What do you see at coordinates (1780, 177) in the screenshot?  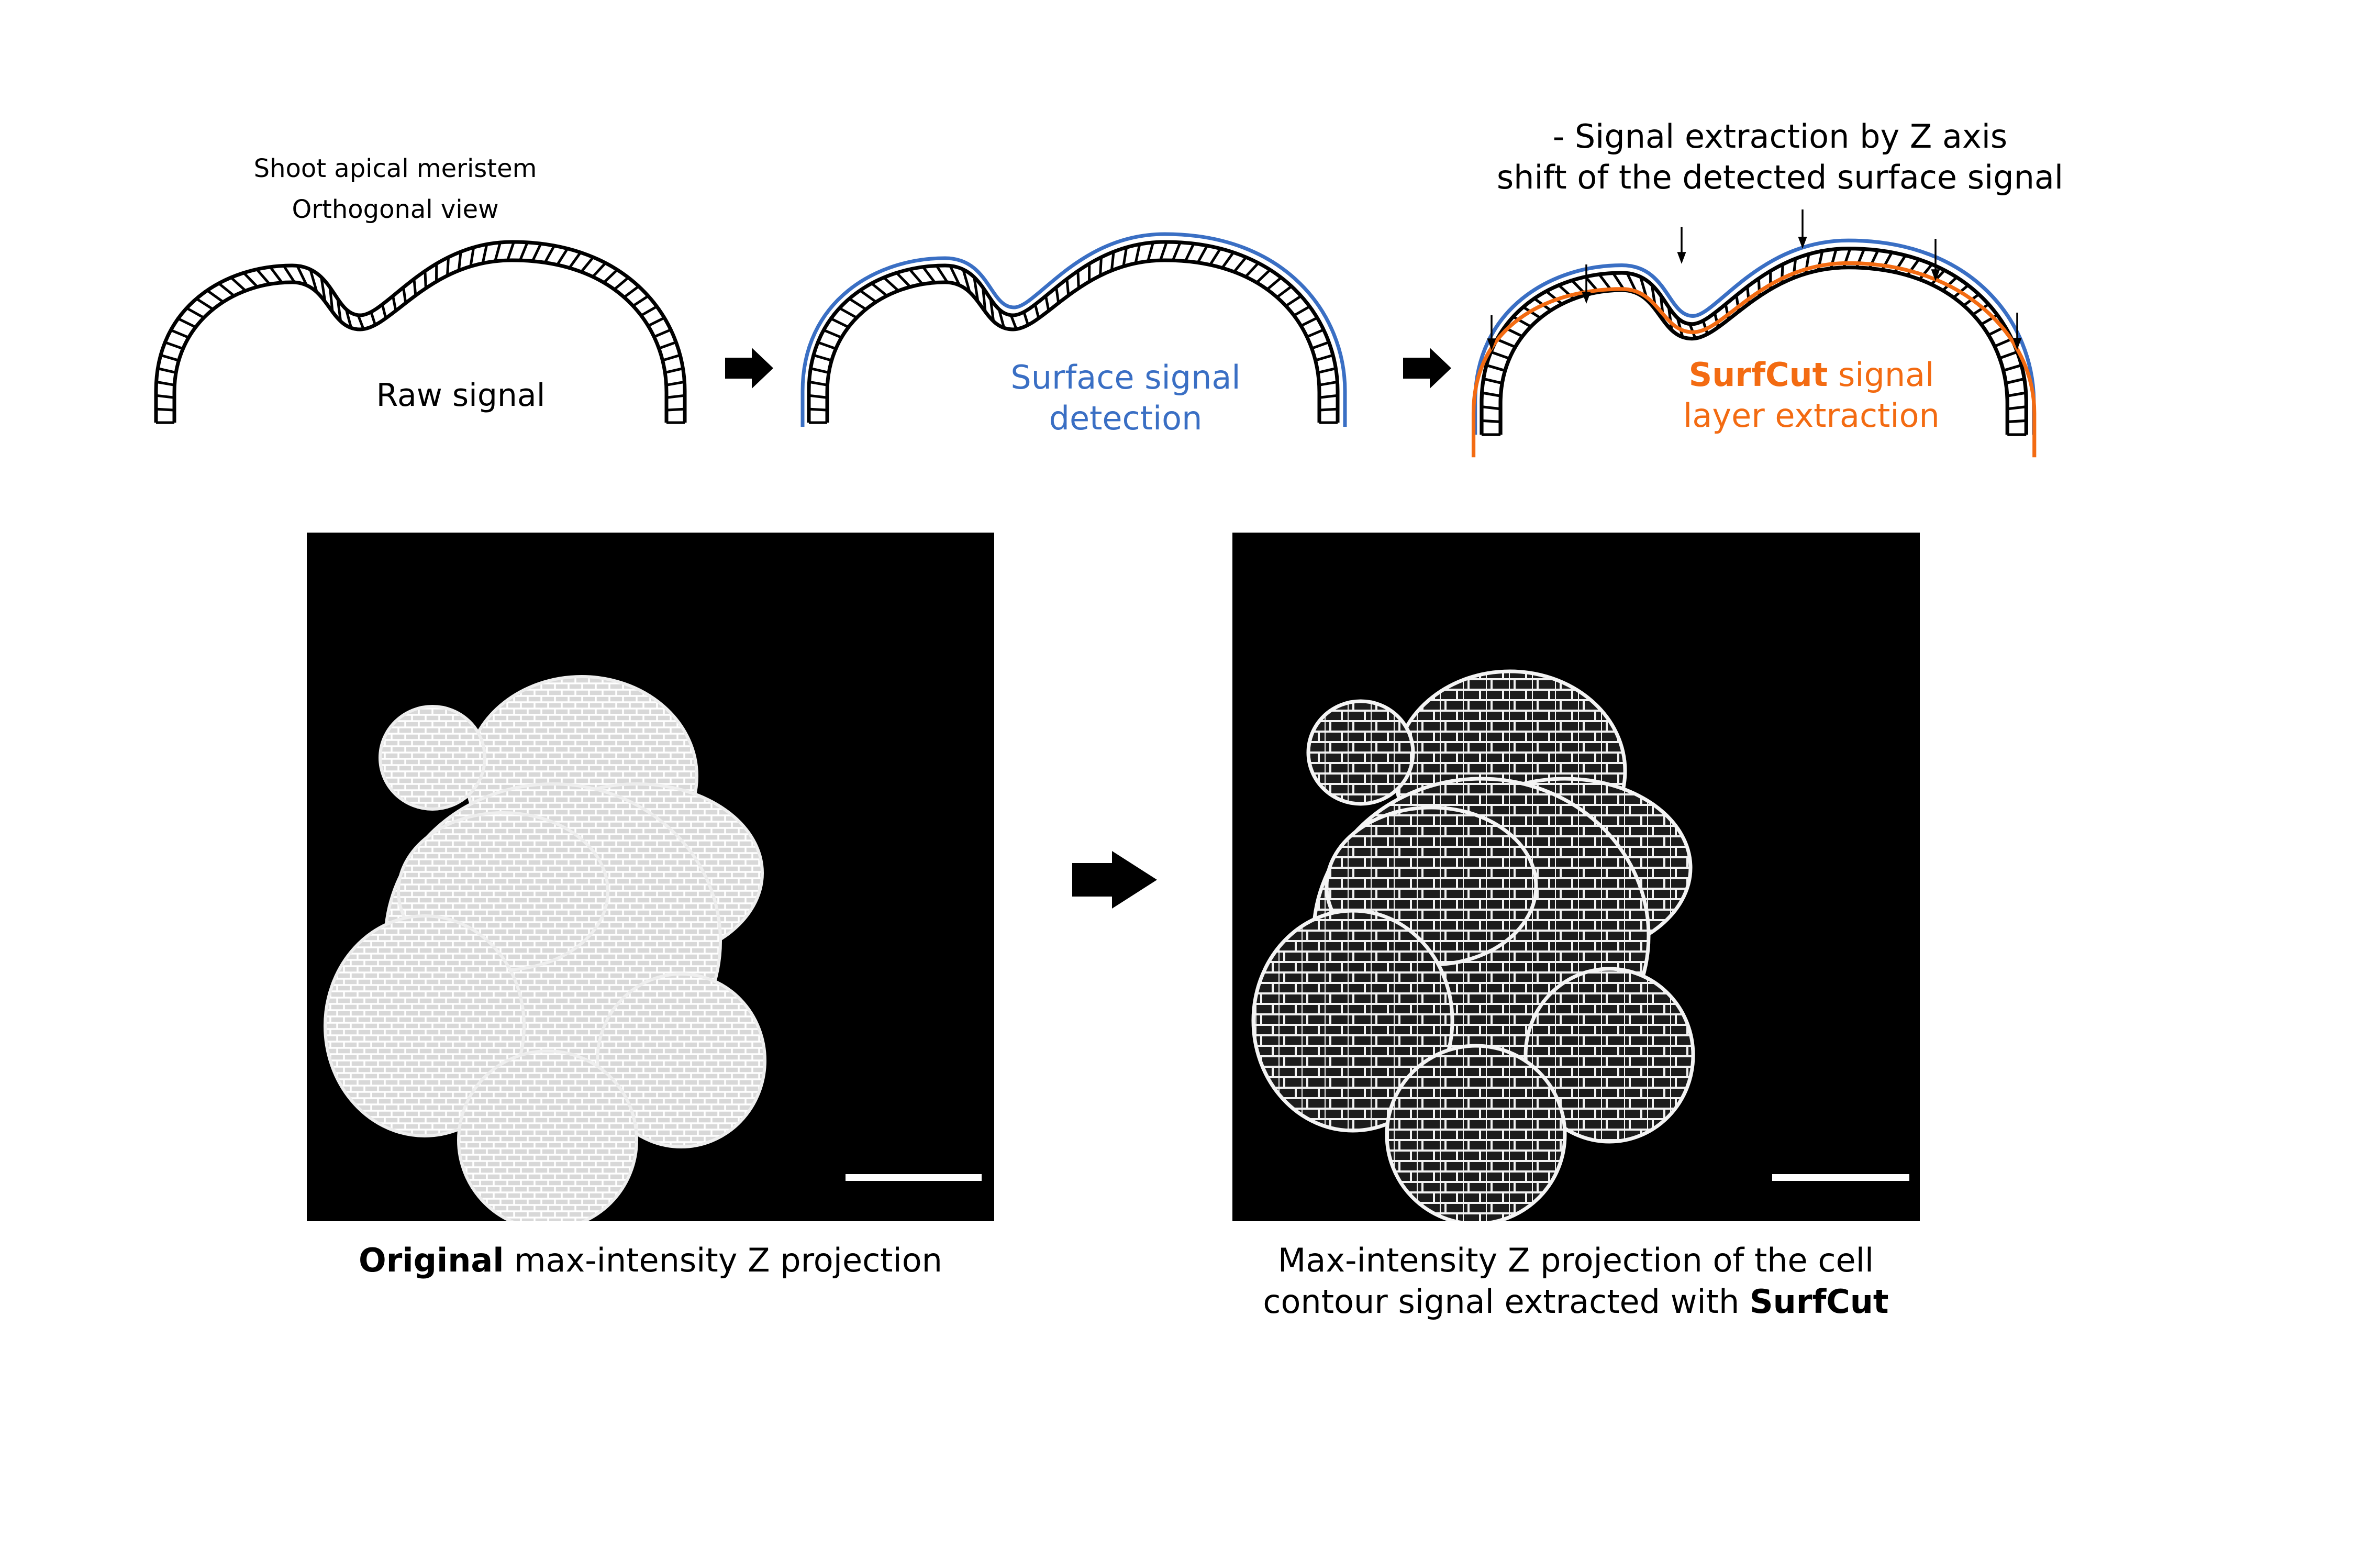 I see `z-shift-note-line2: shift of the detected surface signal` at bounding box center [1780, 177].